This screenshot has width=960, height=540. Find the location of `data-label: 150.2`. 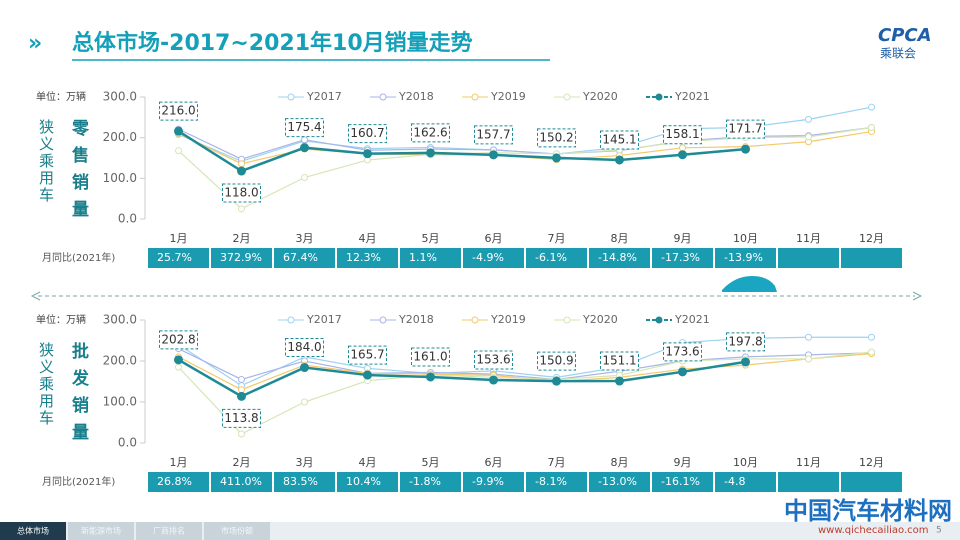

data-label: 150.2 is located at coordinates (556, 137).